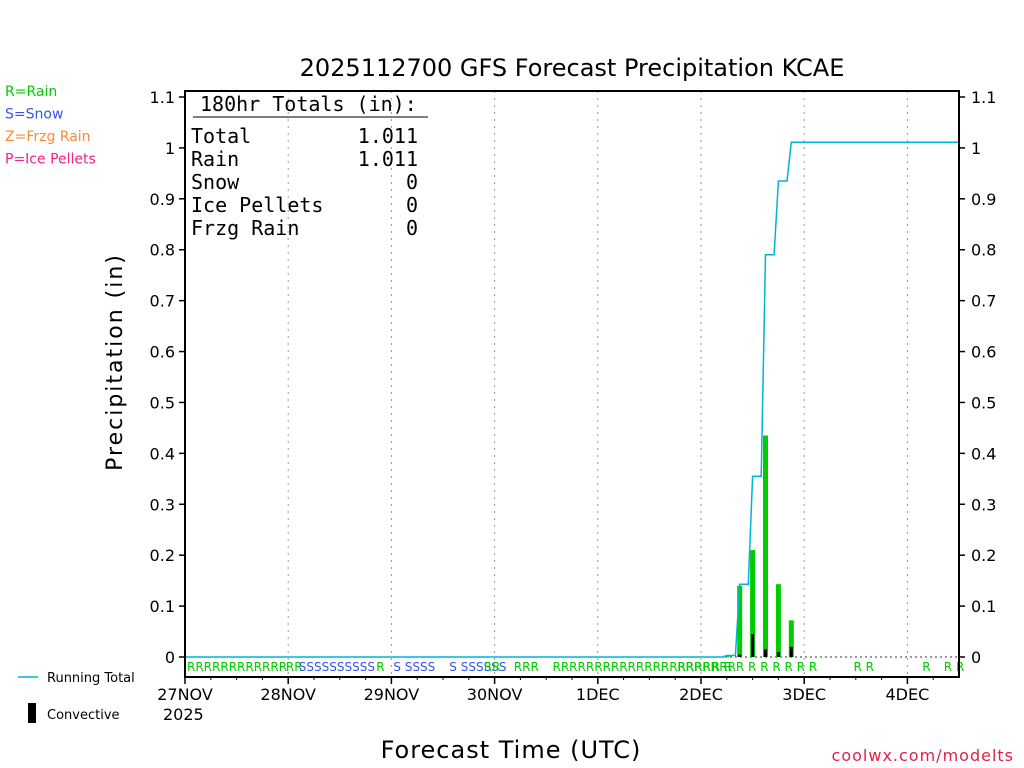  I want to click on running-total-legend-label: Running Total, so click(91, 678).